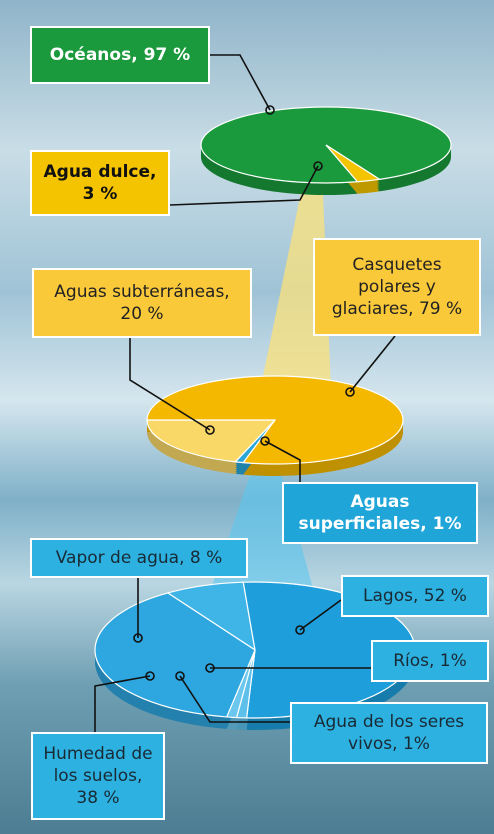 The height and width of the screenshot is (834, 494). Describe the element at coordinates (430, 661) in the screenshot. I see `slice-label: Ríos, 1%` at that location.